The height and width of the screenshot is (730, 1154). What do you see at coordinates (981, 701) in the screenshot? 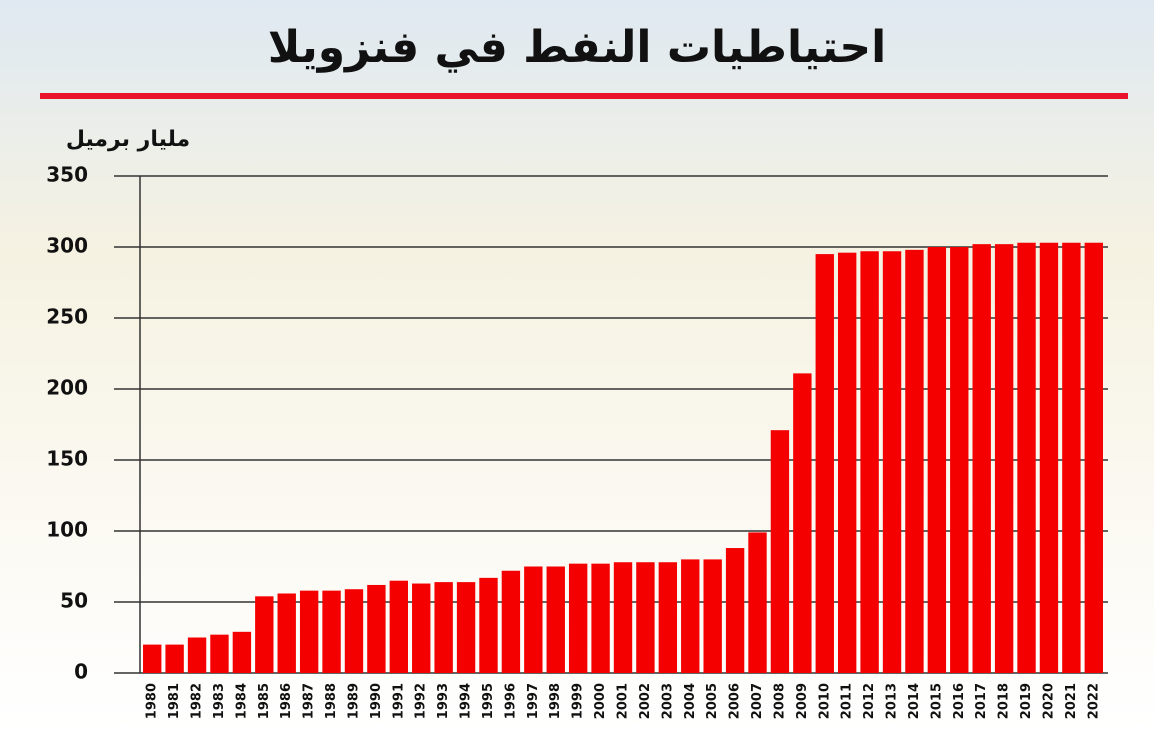
I see `x-tick-label: 2017` at bounding box center [981, 701].